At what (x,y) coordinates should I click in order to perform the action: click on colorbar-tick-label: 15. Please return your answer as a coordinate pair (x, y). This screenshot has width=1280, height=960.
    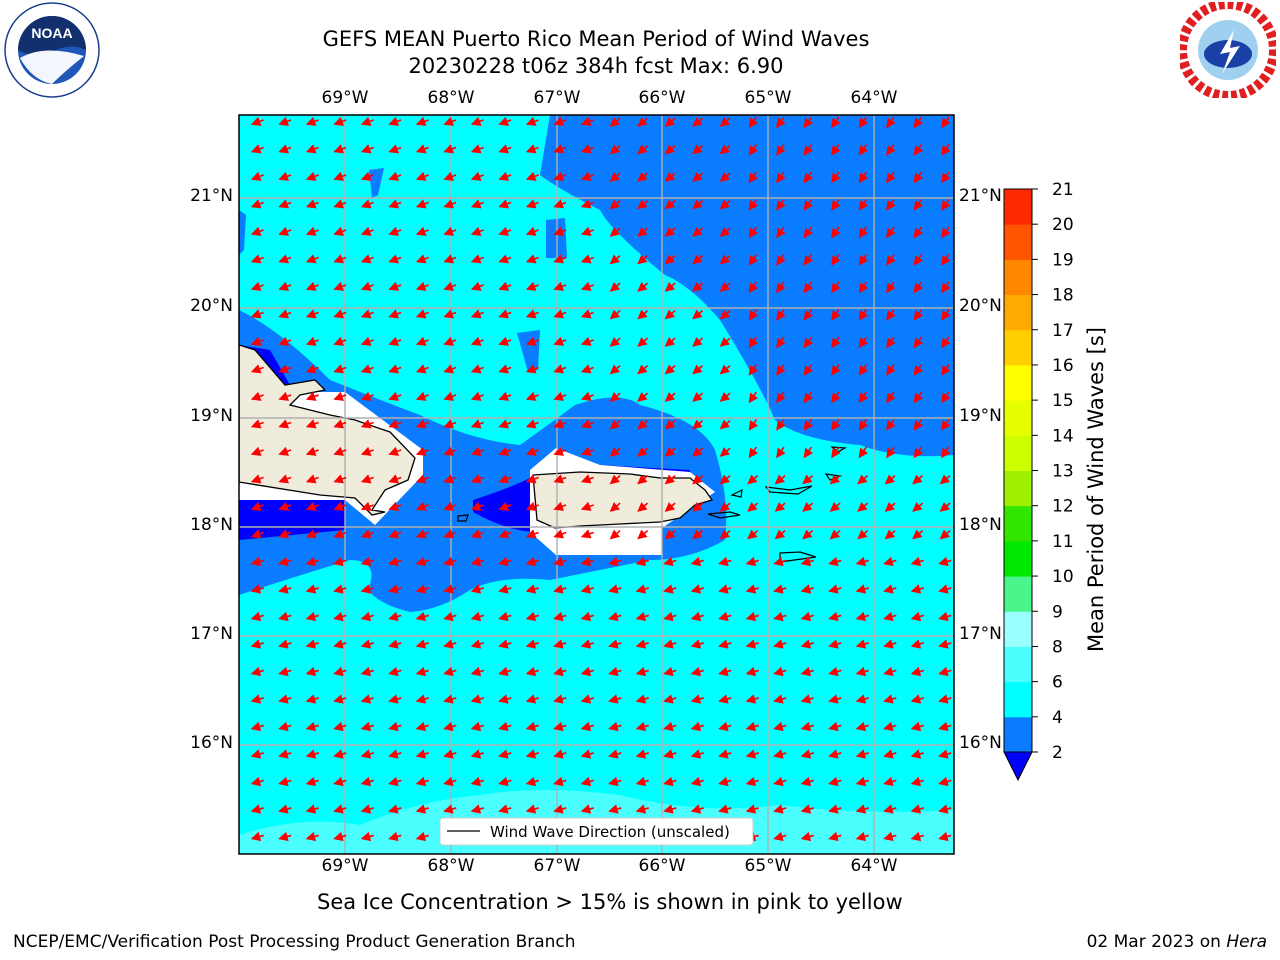
    Looking at the image, I should click on (1063, 401).